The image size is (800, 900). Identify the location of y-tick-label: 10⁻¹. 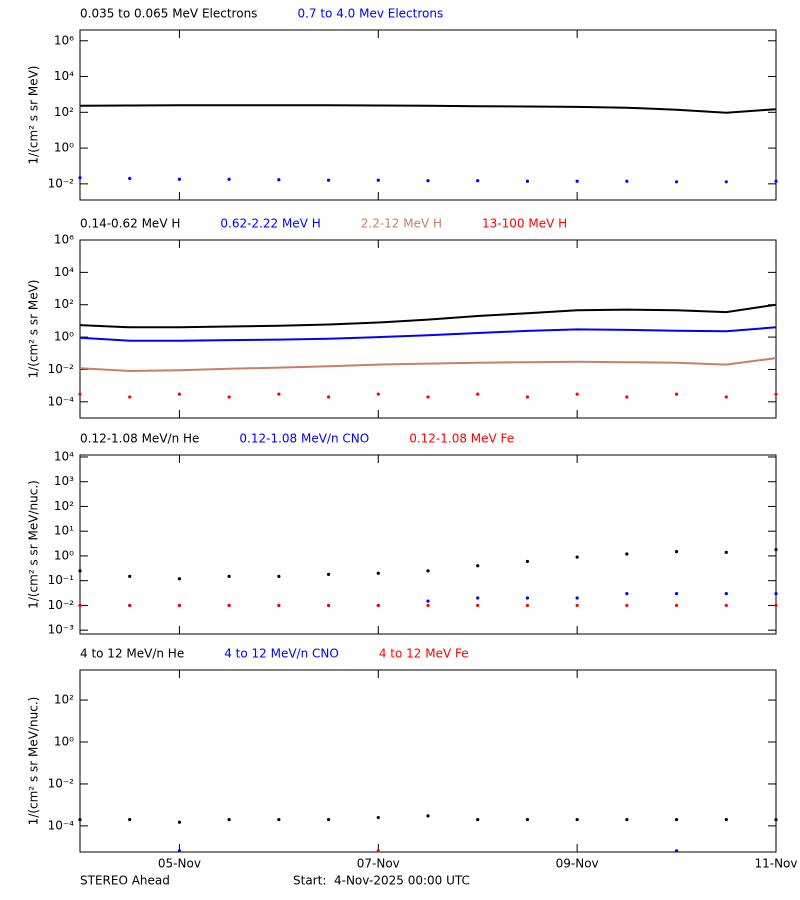
(61, 580).